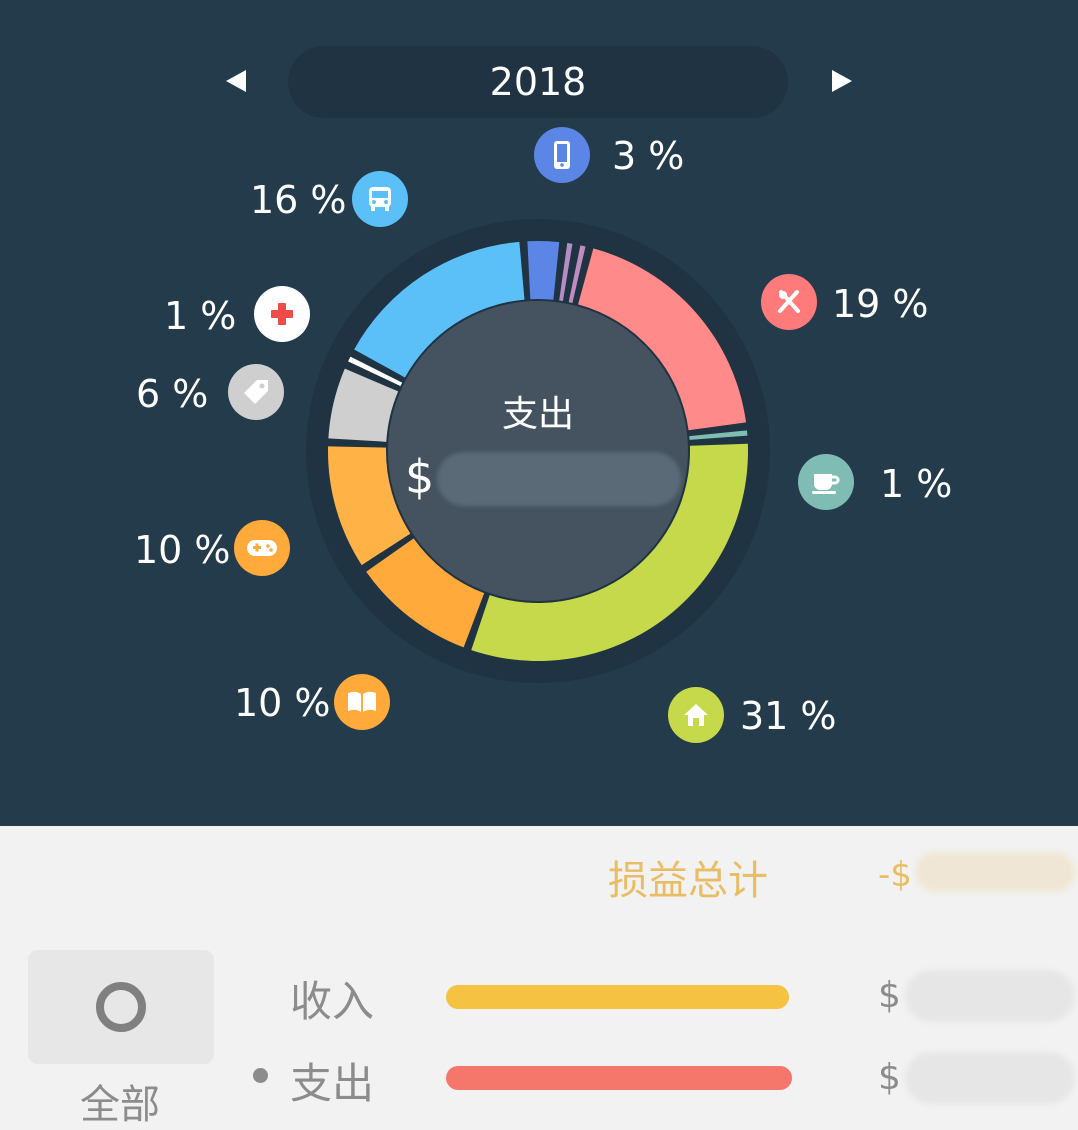  What do you see at coordinates (889, 1077) in the screenshot?
I see `expense-currency: $` at bounding box center [889, 1077].